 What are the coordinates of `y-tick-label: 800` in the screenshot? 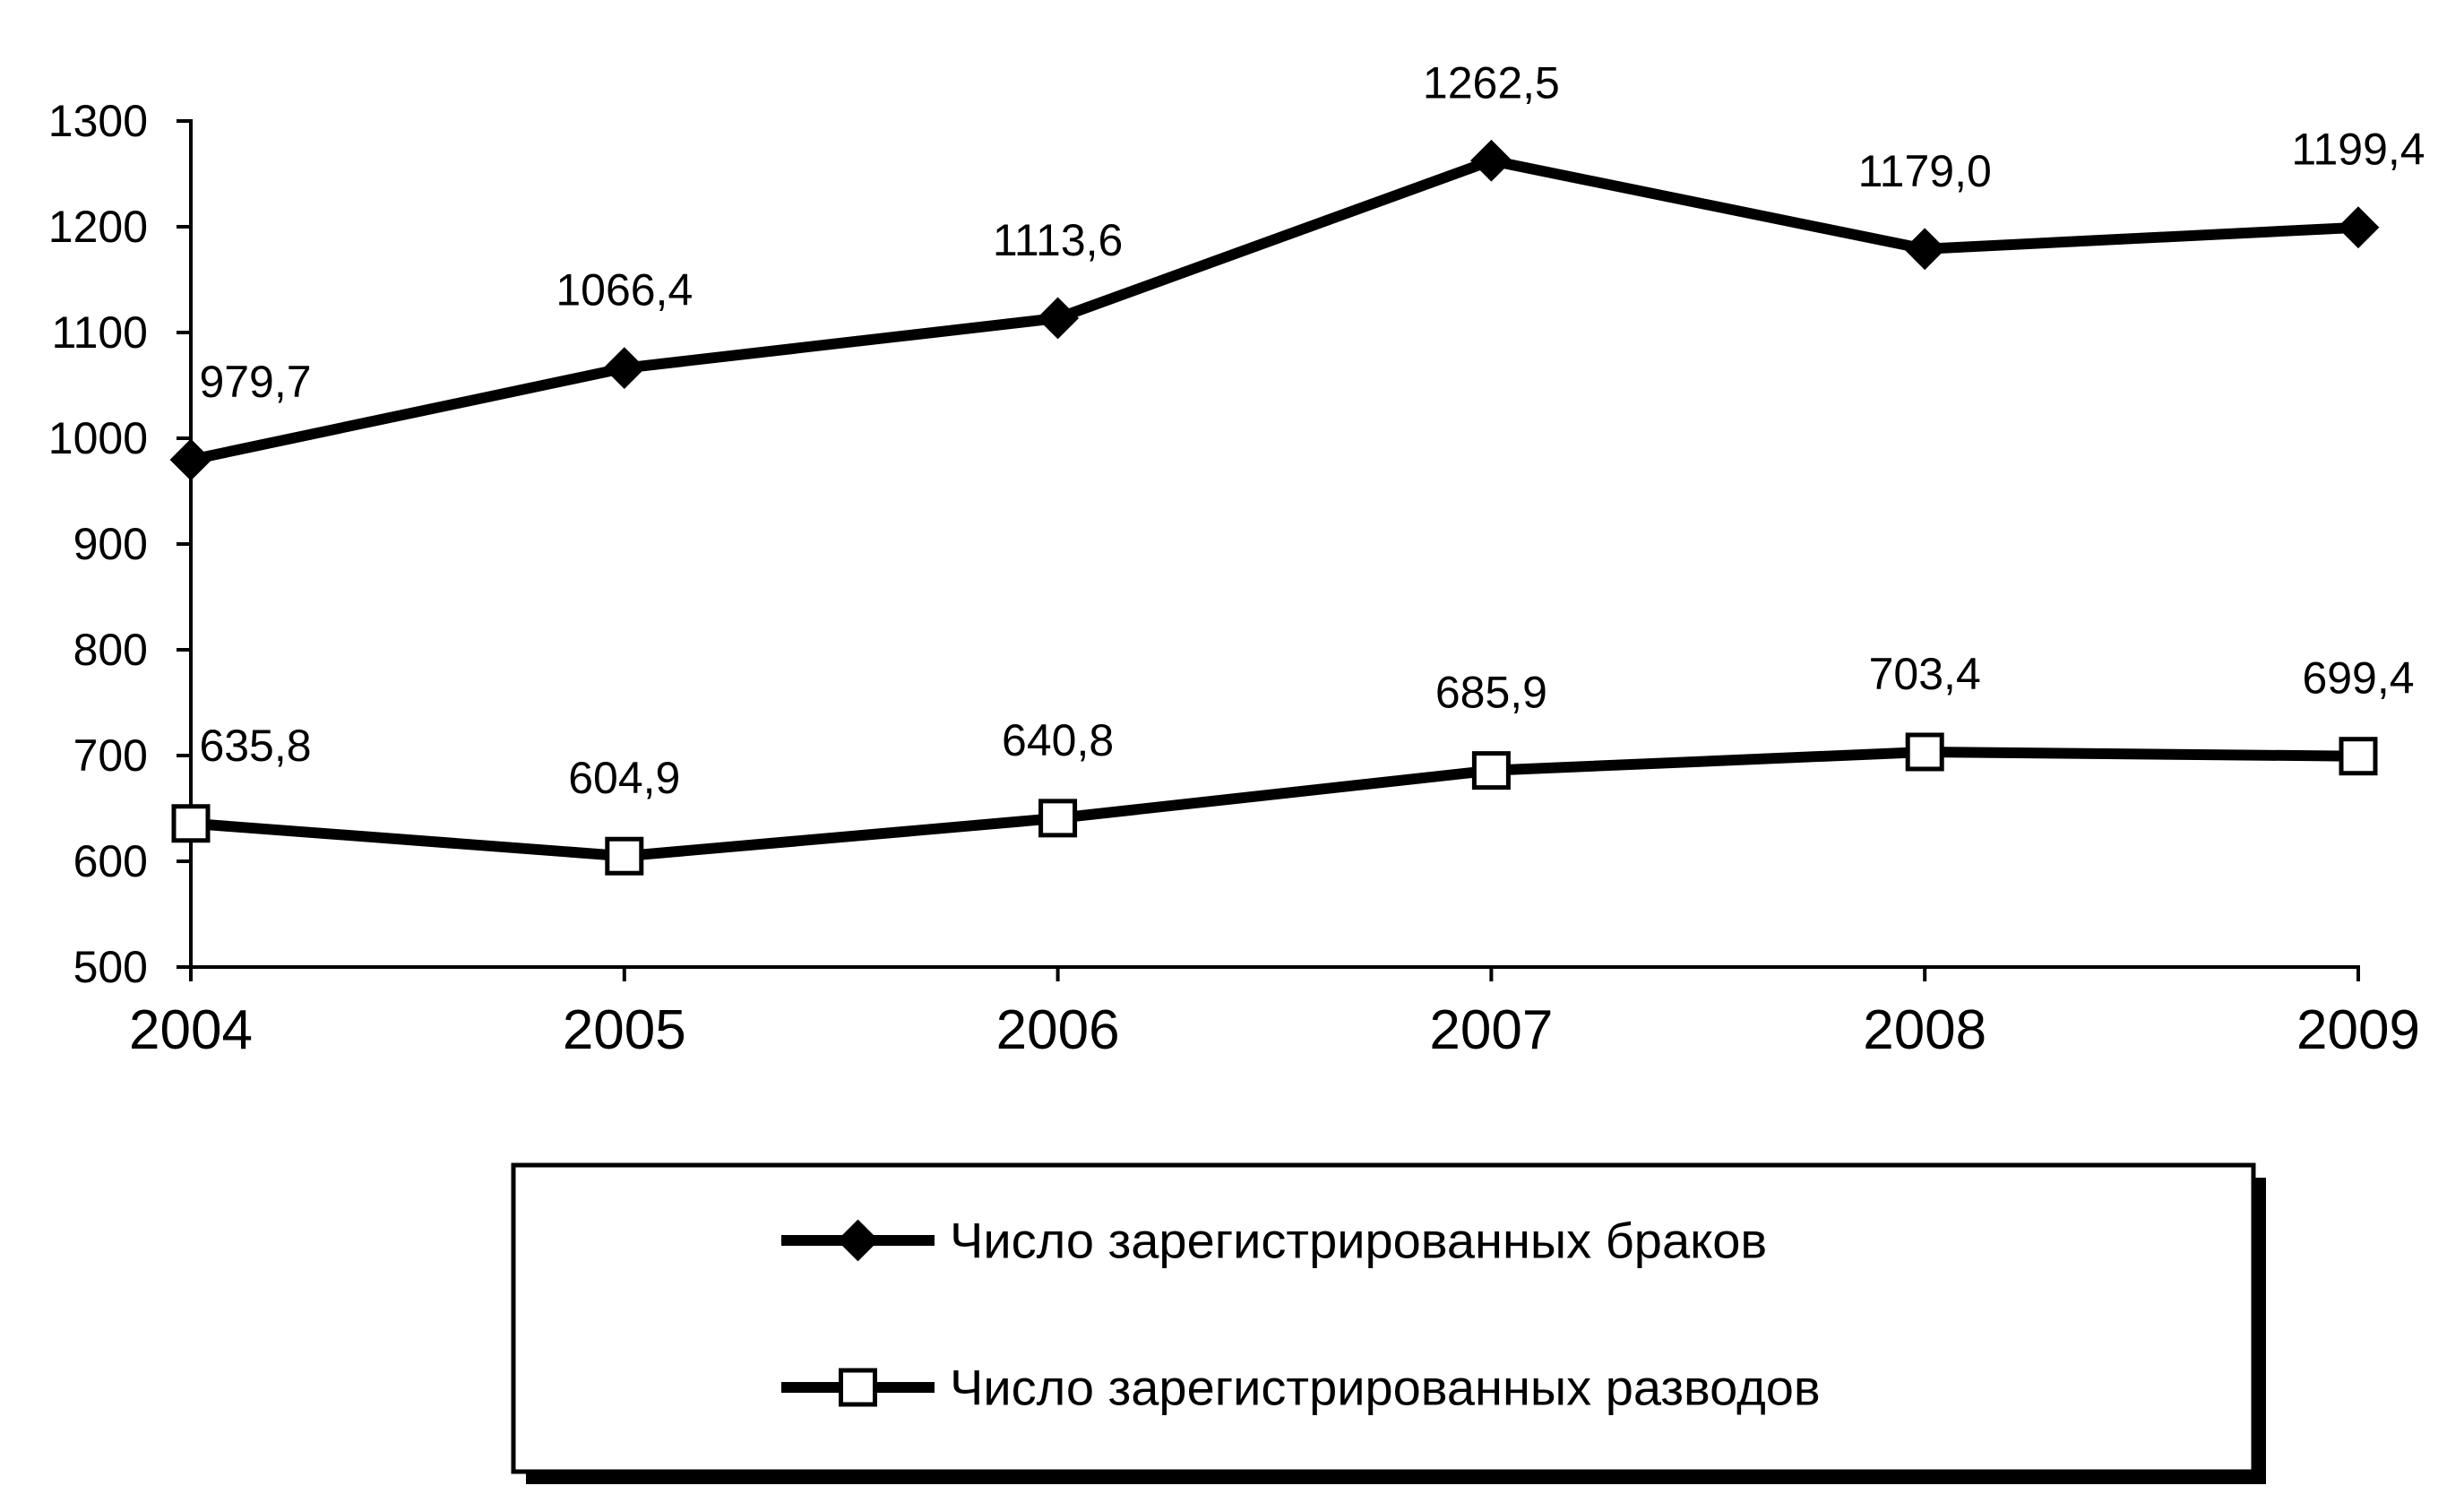 It's located at (110, 650).